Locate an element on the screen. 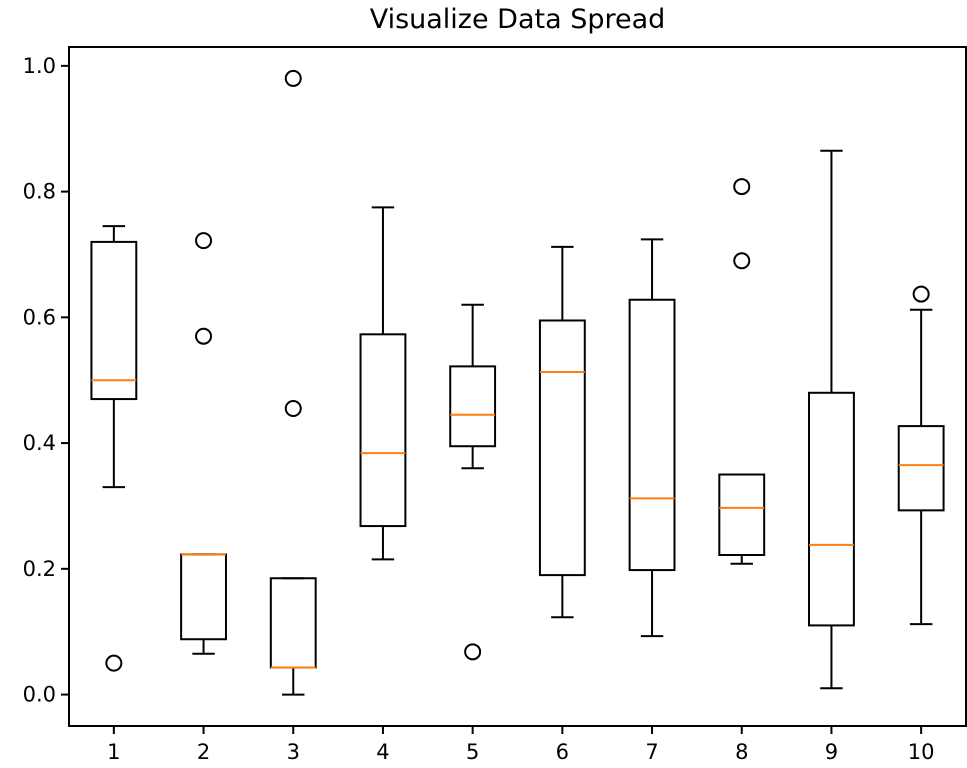 This screenshot has width=967, height=768. y-tick-label: 0.6 is located at coordinates (39, 317).